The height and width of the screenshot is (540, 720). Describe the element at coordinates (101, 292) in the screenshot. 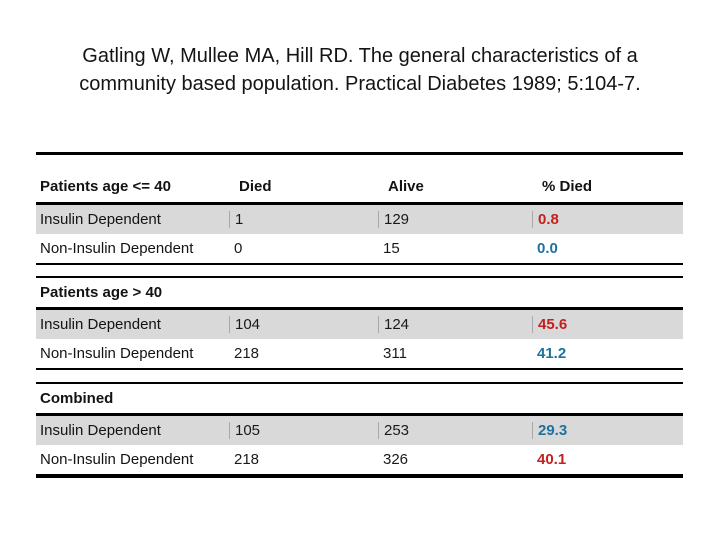

I see `section-header-label: Patients age > 40` at that location.